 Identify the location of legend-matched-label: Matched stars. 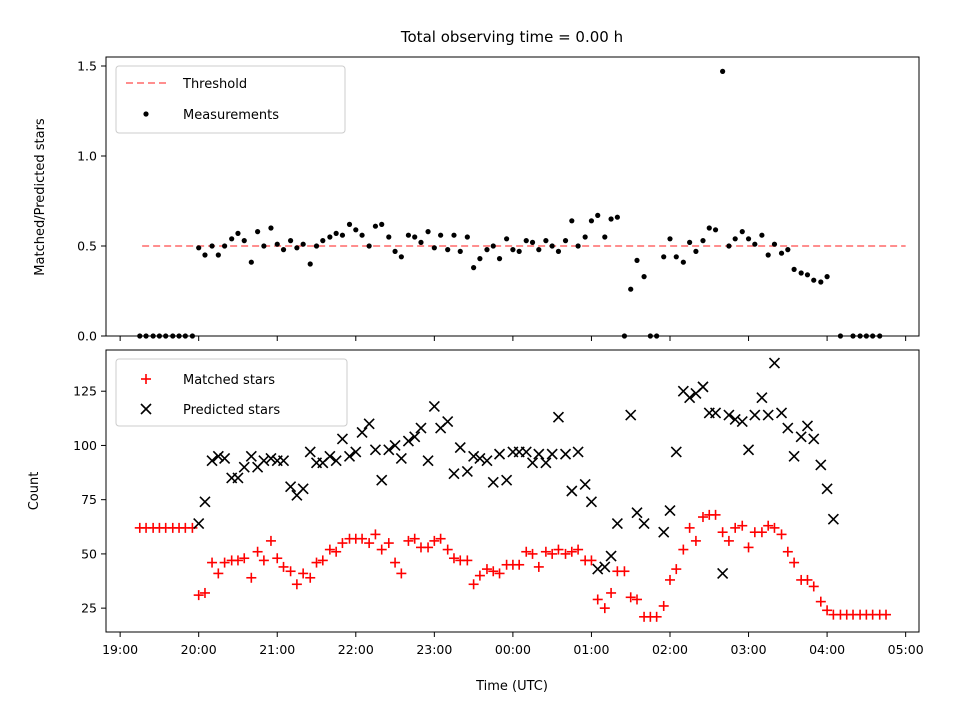
(229, 380).